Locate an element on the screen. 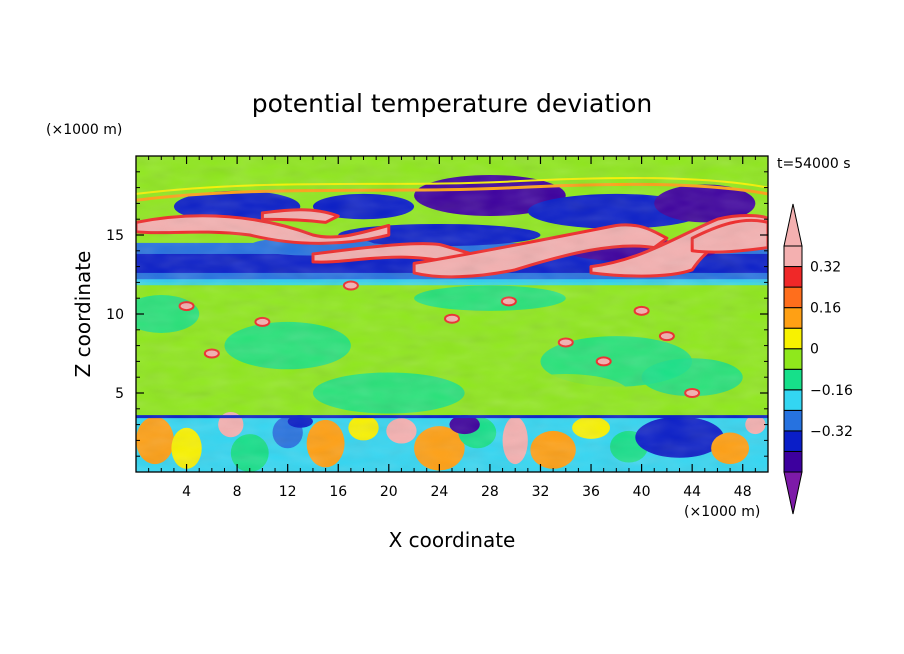 Image resolution: width=904 pixels, height=654 pixels. colorbar-label: 0.32 is located at coordinates (825, 268).